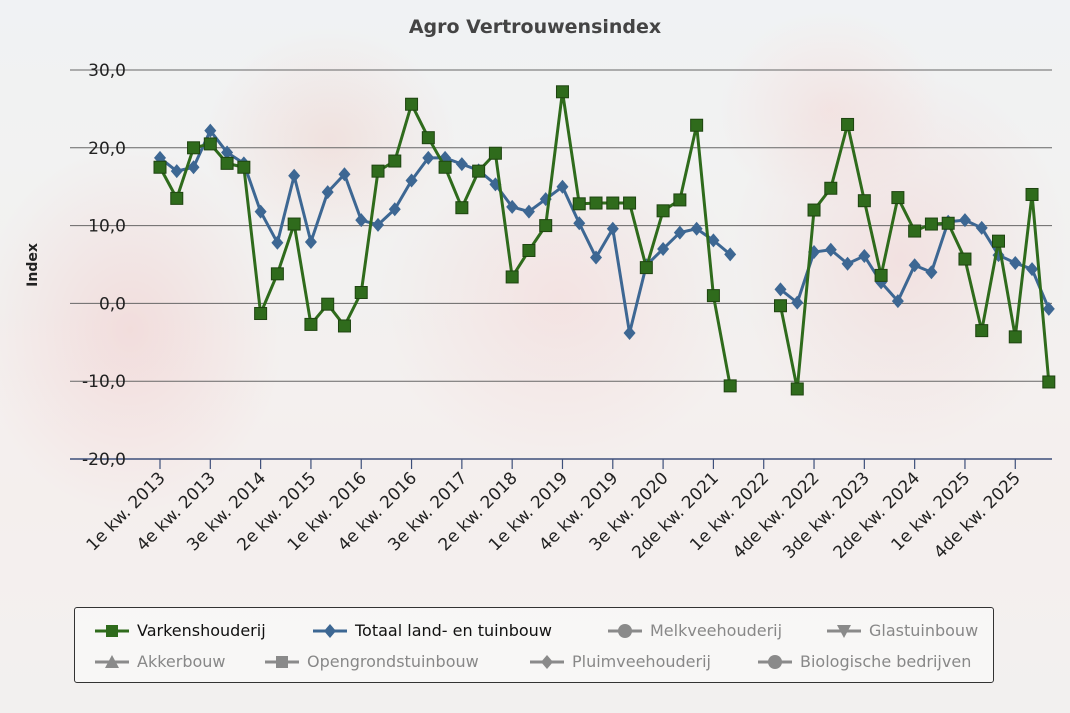 This screenshot has height=713, width=1070. What do you see at coordinates (180, 630) in the screenshot?
I see `legend-item-0: Varkenshouderij` at bounding box center [180, 630].